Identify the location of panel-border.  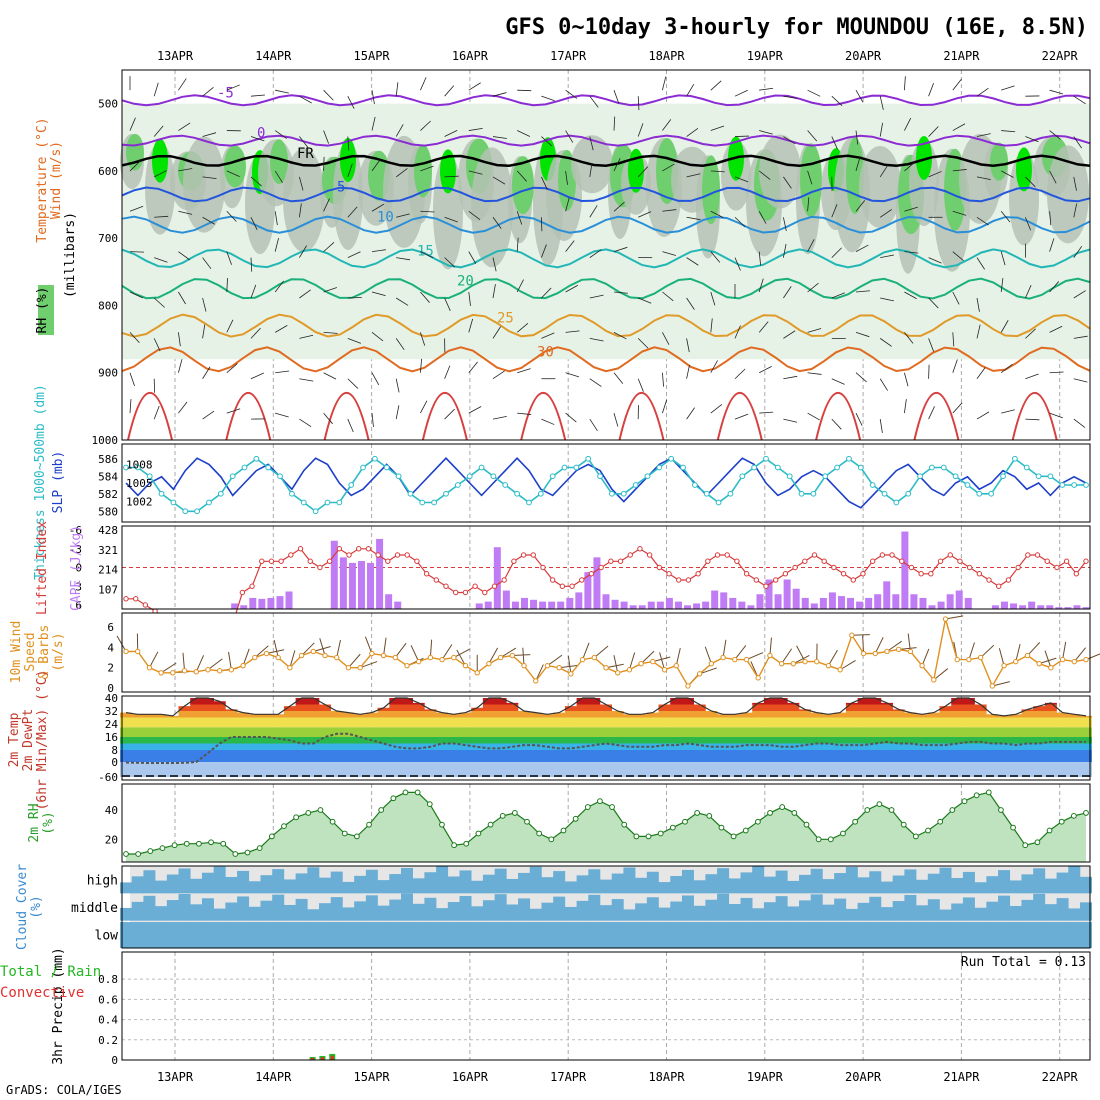
(606, 907).